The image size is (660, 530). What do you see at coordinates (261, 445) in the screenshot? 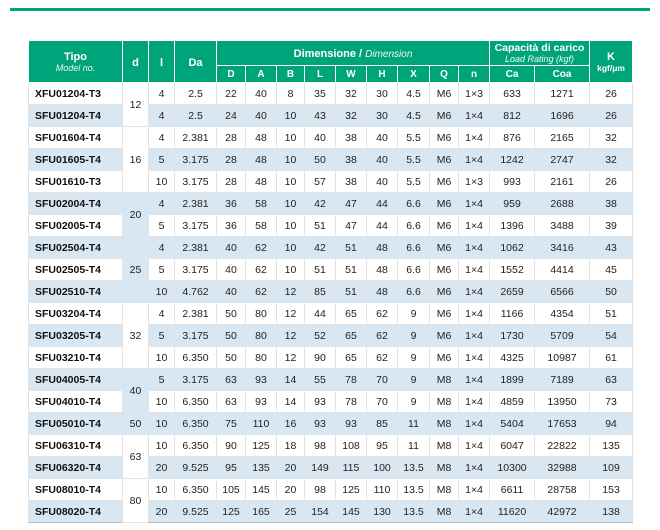
I see `cell-a: 125` at bounding box center [261, 445].